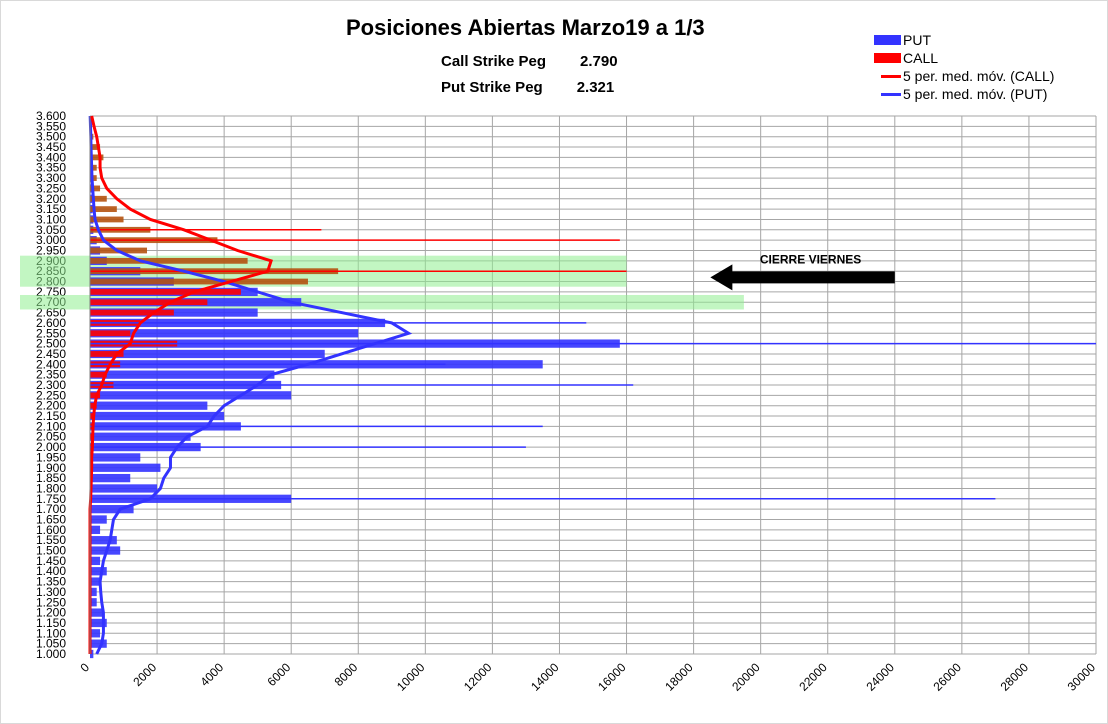  I want to click on put-strike-peg: Put Strike Peg 2.321, so click(527, 87).